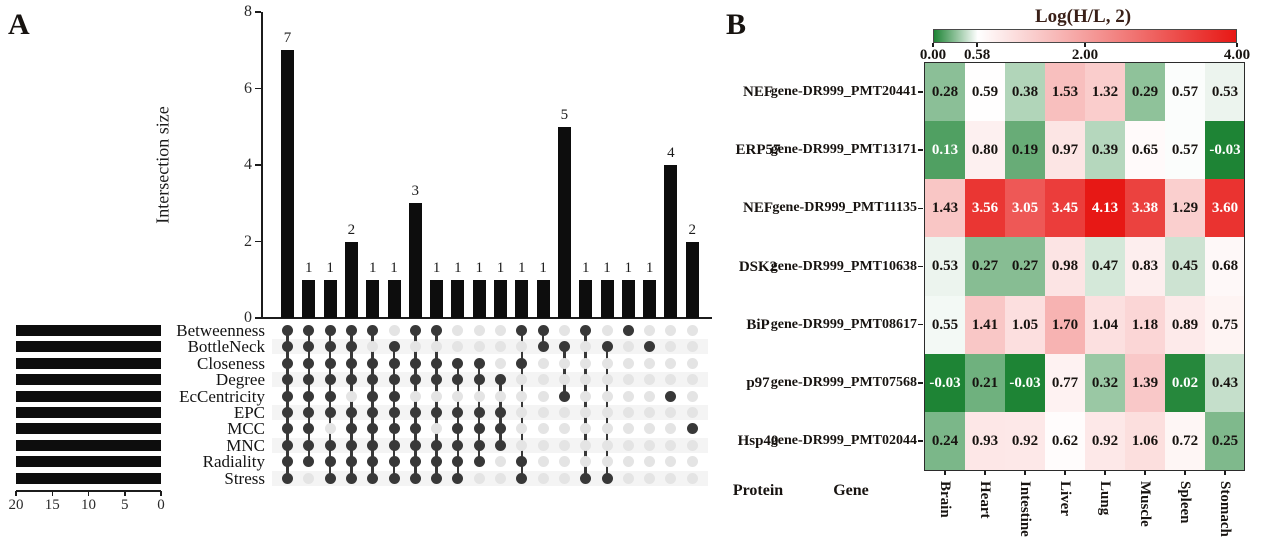 The height and width of the screenshot is (542, 1267). Describe the element at coordinates (843, 382) in the screenshot. I see `gene-label: gene-DR999_PMT07568` at that location.